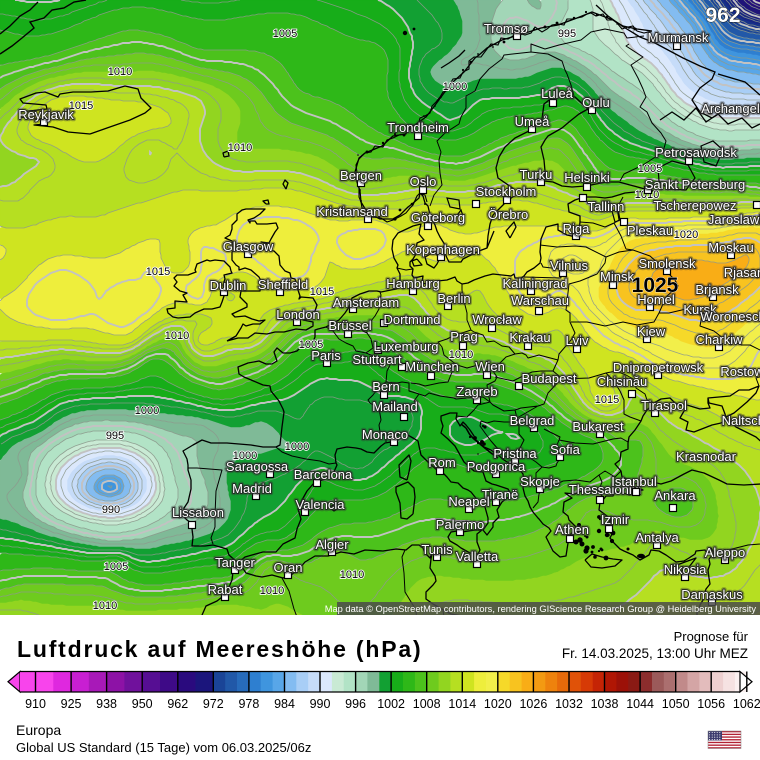  I want to click on svg-text: 950, so click(142, 704).